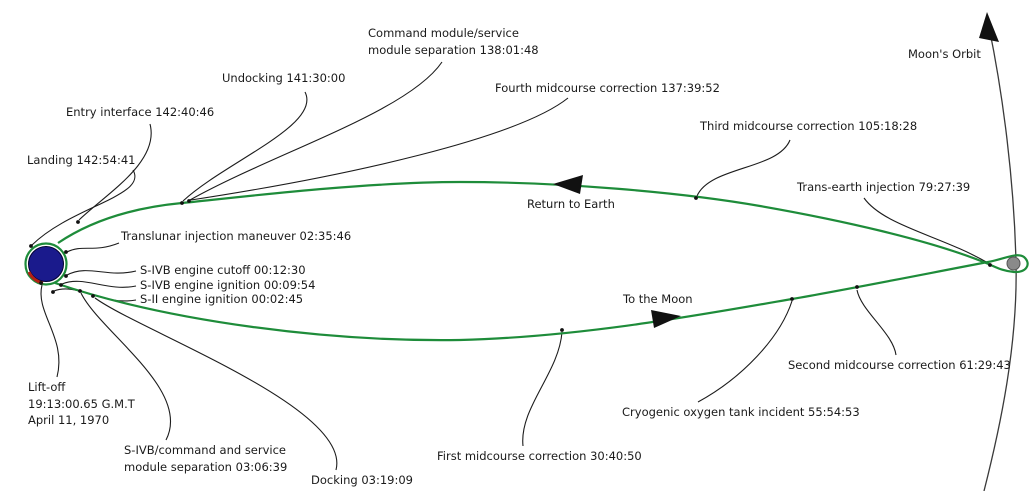  Describe the element at coordinates (607, 88) in the screenshot. I see `label-fourth-midcourse: Fourth midcourse correction 137:39:52` at that location.